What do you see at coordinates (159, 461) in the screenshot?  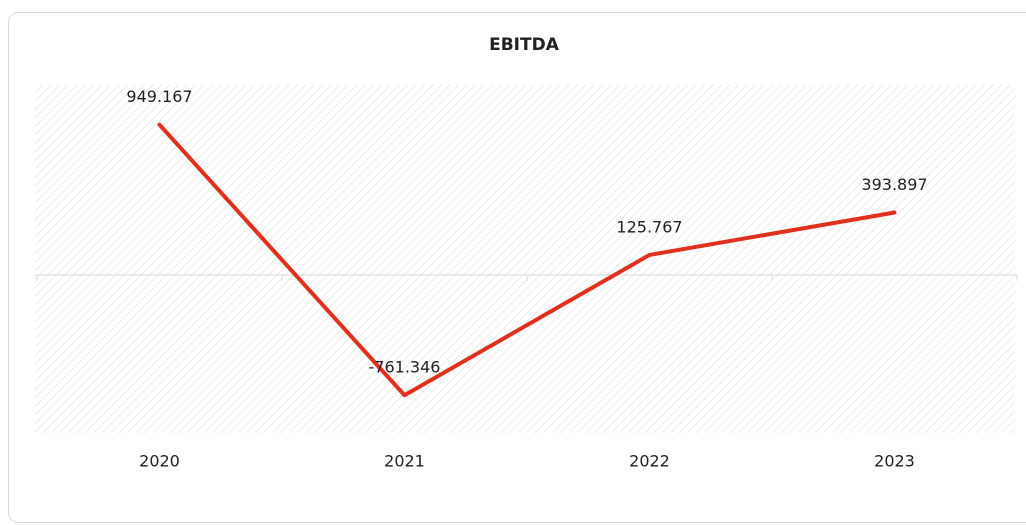 I see `x-tick-label: 2020` at bounding box center [159, 461].